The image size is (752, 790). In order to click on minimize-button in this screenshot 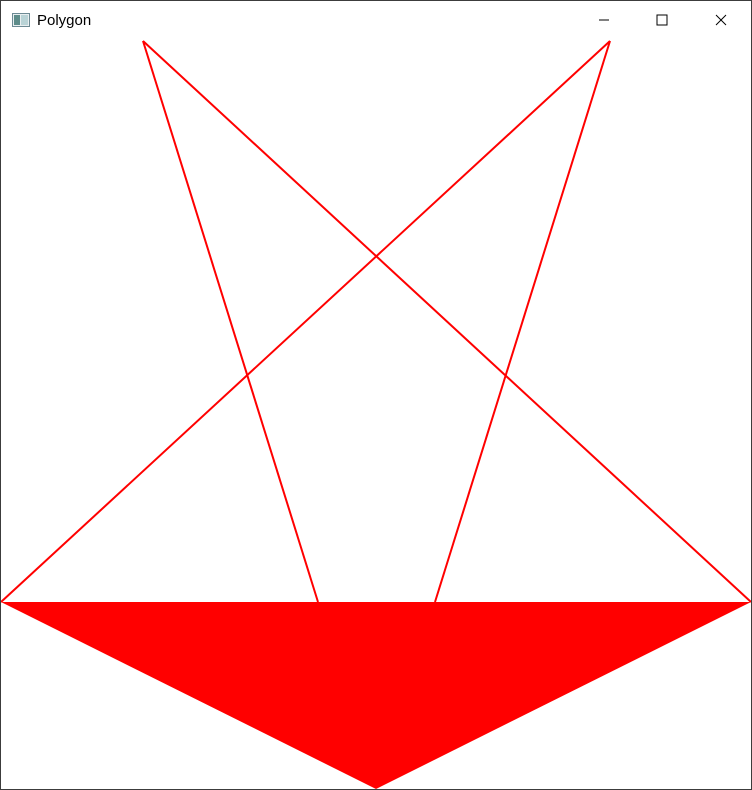, I will do `click(604, 20)`.